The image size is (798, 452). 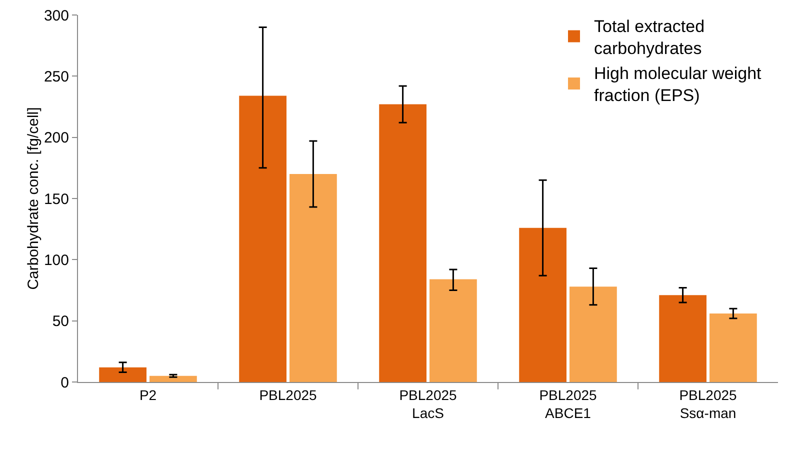 What do you see at coordinates (708, 403) in the screenshot?
I see `x-tick-label: PBL2025 Ssα-man` at bounding box center [708, 403].